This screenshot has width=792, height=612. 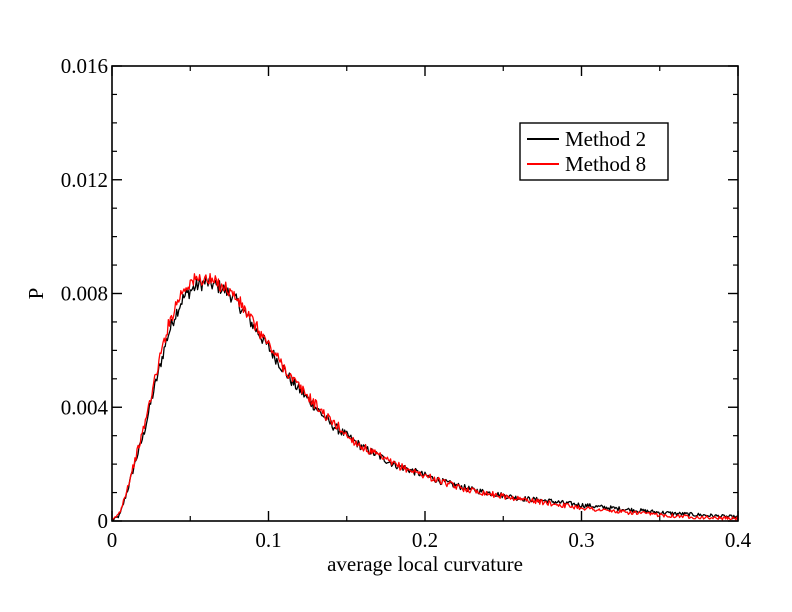 What do you see at coordinates (84, 66) in the screenshot?
I see `y-tick-label: 0.016` at bounding box center [84, 66].